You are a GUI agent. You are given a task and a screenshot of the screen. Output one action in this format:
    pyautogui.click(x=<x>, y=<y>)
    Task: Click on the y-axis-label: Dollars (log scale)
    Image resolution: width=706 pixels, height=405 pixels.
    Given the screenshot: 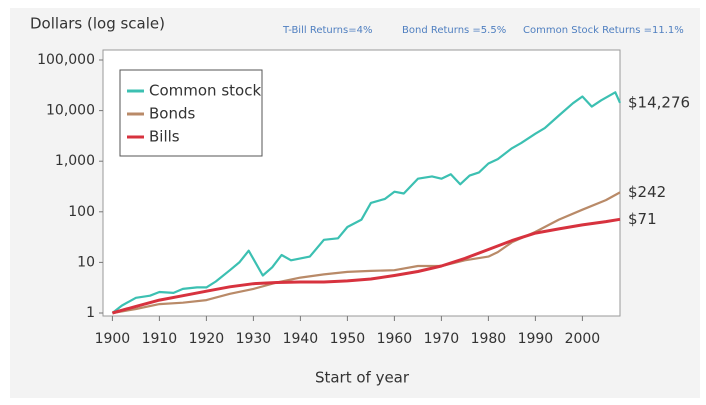 What is the action you would take?
    pyautogui.click(x=97, y=24)
    